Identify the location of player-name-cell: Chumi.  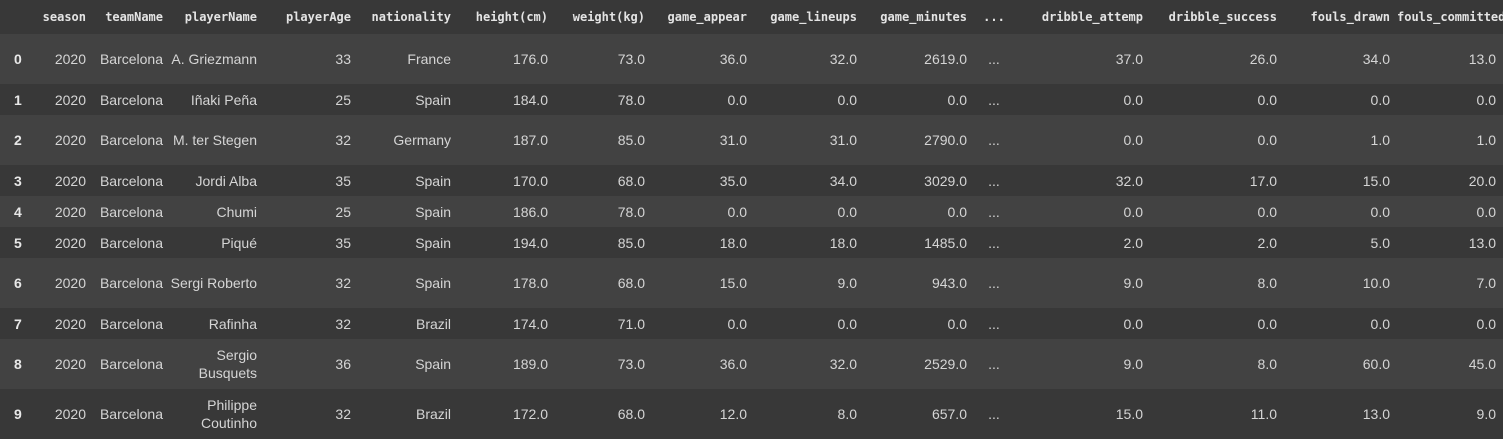
(236, 211).